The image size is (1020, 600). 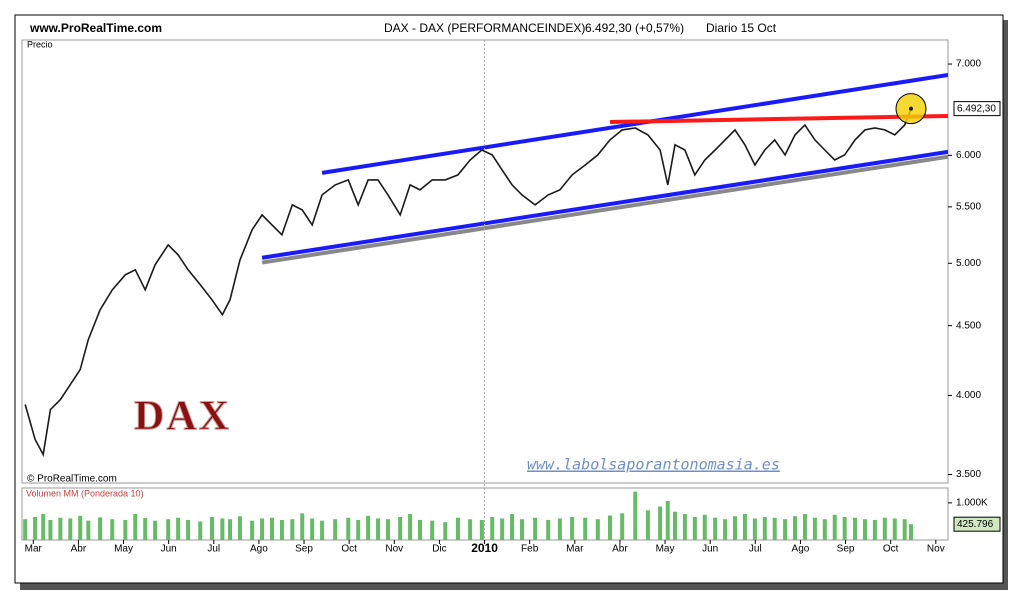 What do you see at coordinates (968, 206) in the screenshot?
I see `y-tick-label: 5.500` at bounding box center [968, 206].